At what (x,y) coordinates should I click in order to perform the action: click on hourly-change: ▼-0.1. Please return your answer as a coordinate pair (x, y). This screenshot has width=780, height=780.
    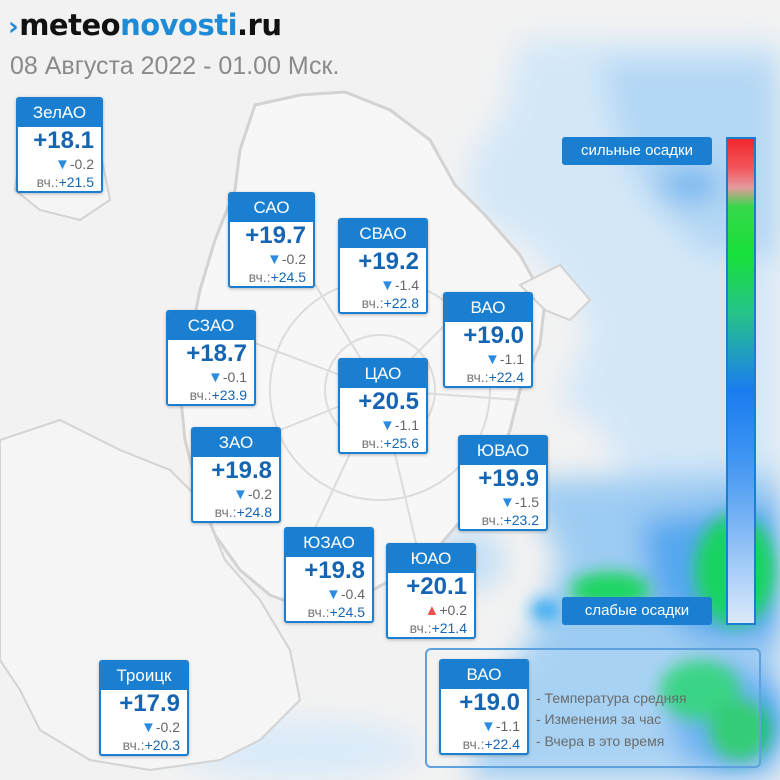
    Looking at the image, I should click on (227, 377).